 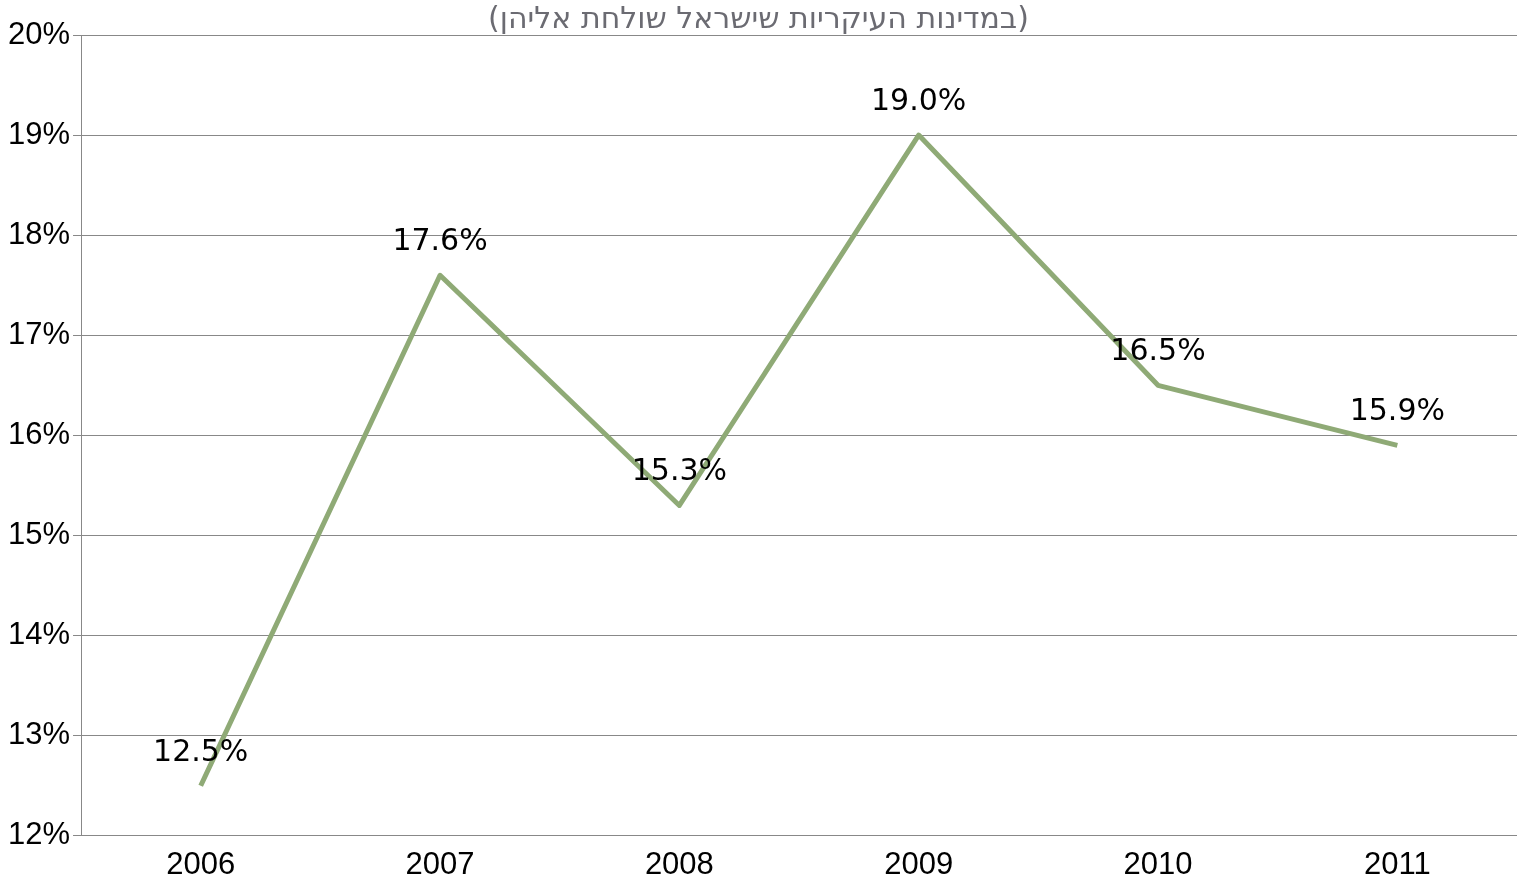 I want to click on data-label: 15.3%, so click(x=679, y=470).